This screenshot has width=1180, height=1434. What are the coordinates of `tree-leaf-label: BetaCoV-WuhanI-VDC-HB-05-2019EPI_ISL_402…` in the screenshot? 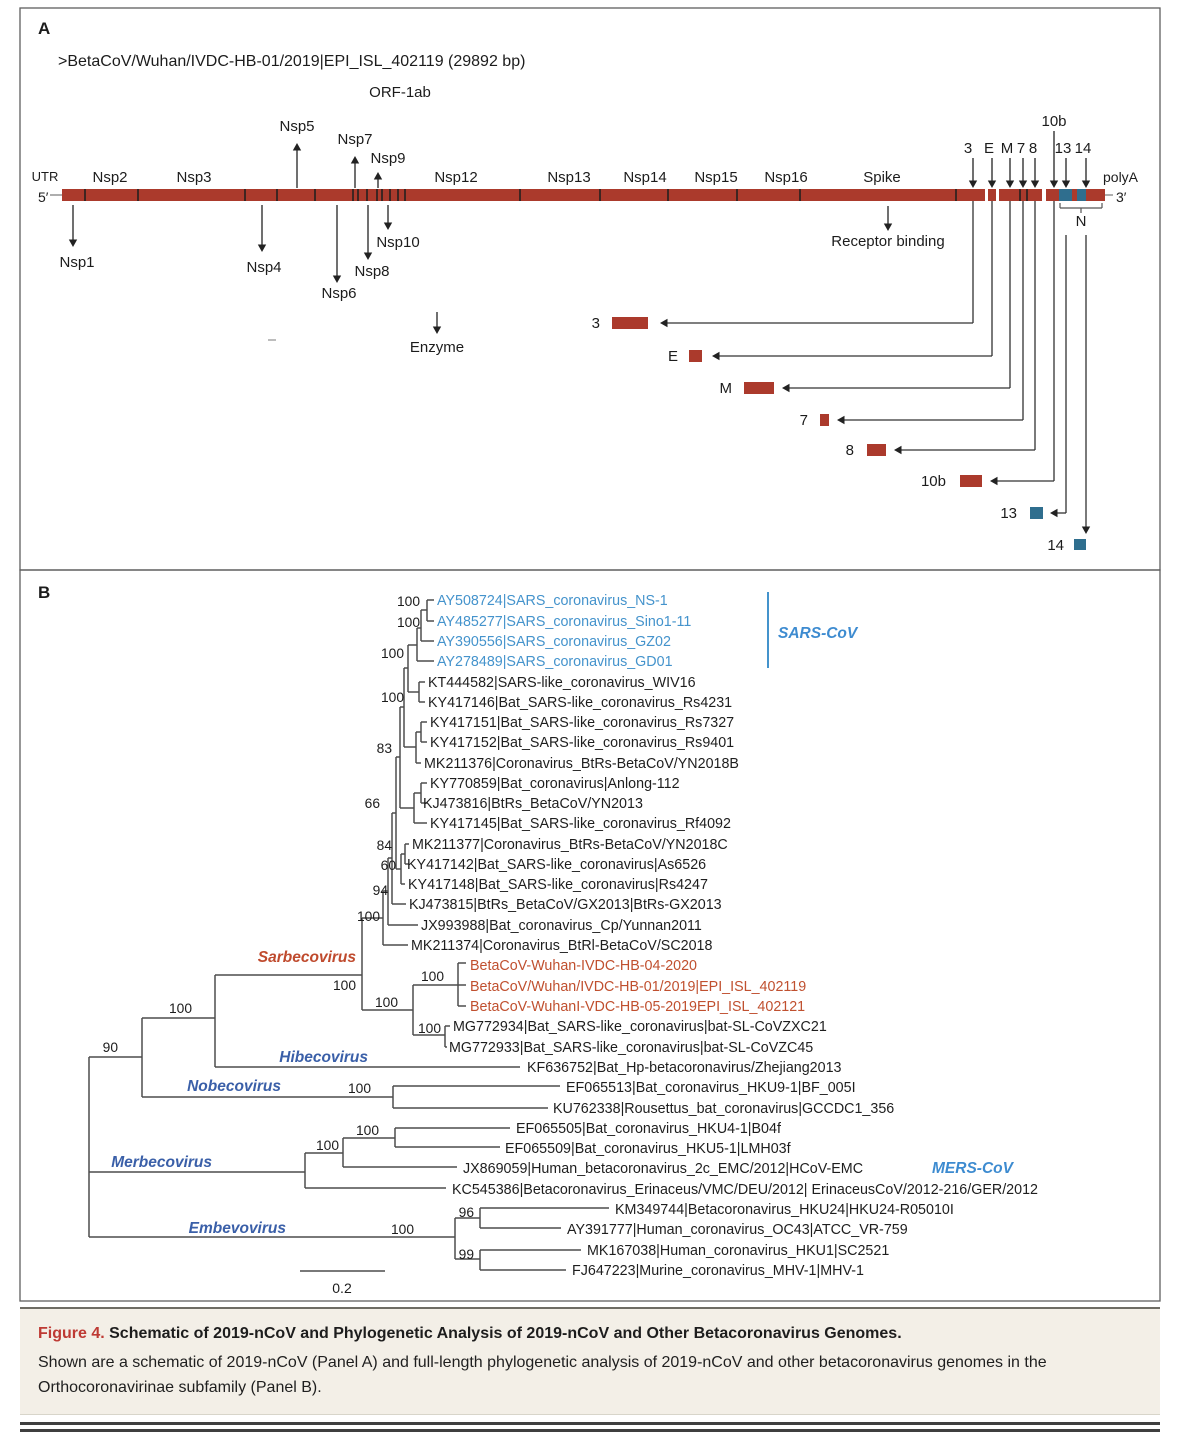 It's located at (637, 1007).